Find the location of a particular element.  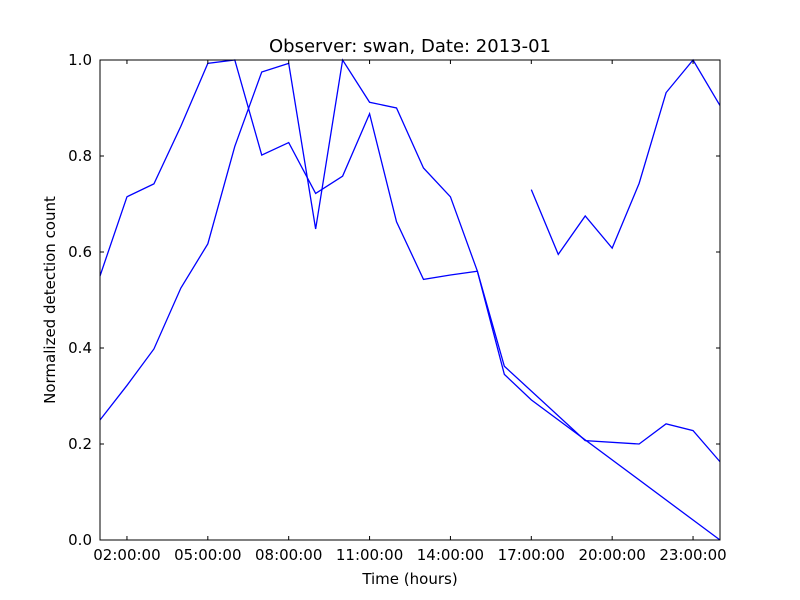

x-tick-label: 14:00:00 is located at coordinates (450, 555).